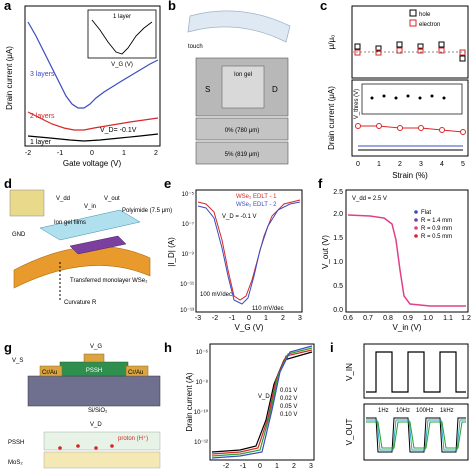 The width and height of the screenshot is (474, 474). Describe the element at coordinates (320, 183) in the screenshot. I see `panel-letter-f: f` at that location.